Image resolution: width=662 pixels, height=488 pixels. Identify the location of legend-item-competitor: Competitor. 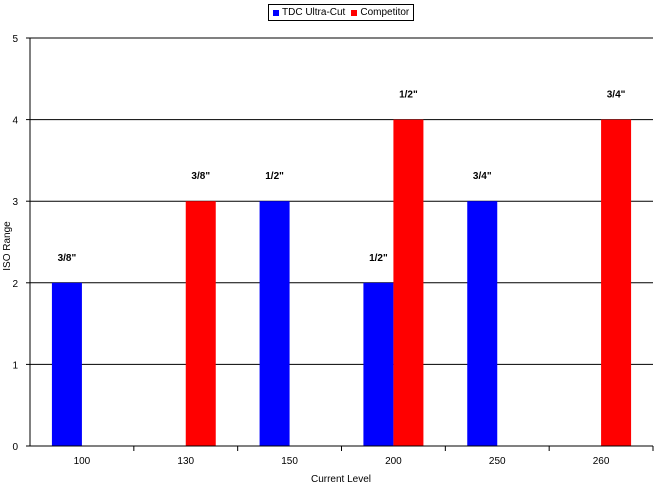
(380, 12).